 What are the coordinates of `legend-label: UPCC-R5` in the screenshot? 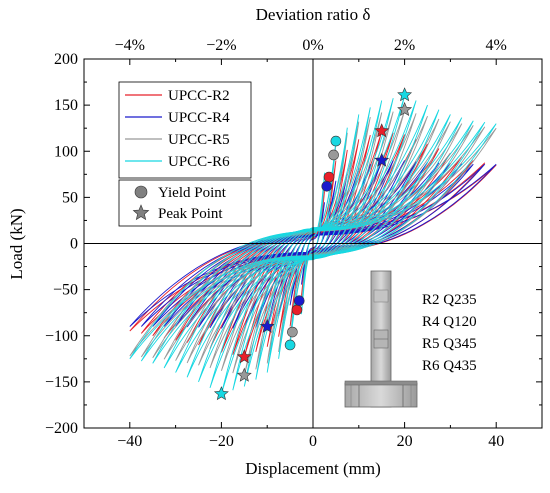 It's located at (199, 140).